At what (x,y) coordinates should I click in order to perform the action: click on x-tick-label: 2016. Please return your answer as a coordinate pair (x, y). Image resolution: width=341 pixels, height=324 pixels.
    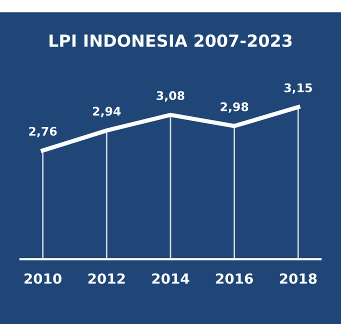
    Looking at the image, I should click on (234, 278).